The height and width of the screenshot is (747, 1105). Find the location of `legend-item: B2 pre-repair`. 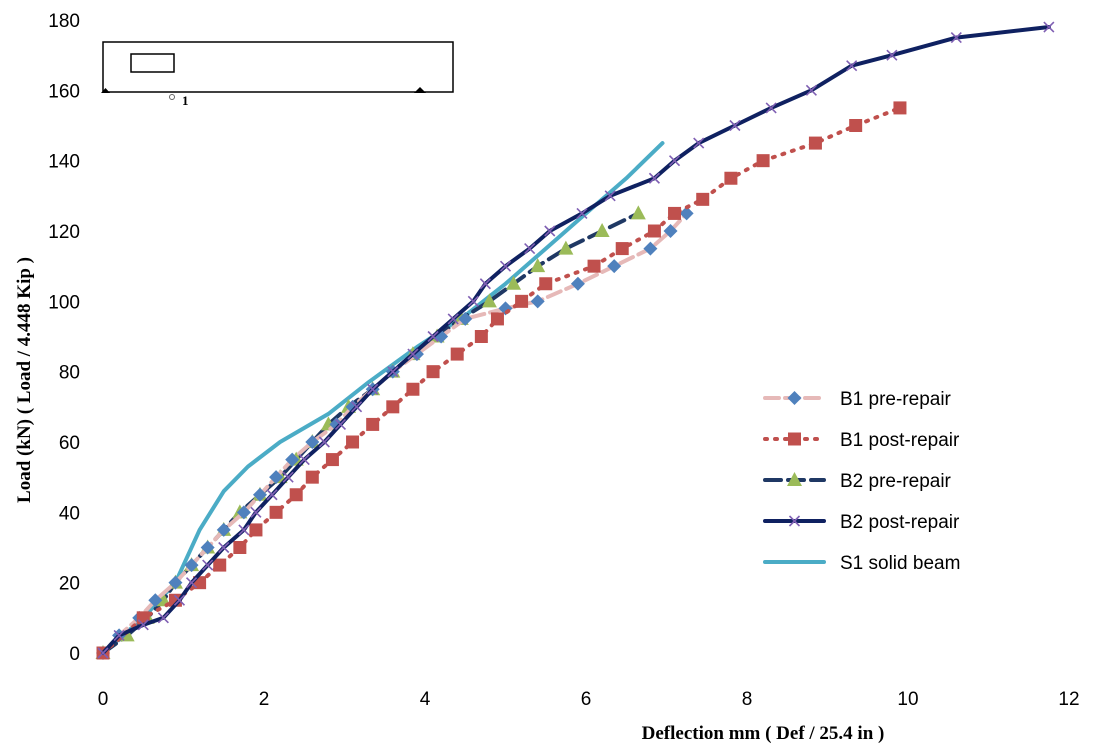

legend-item: B2 pre-repair is located at coordinates (857, 481).